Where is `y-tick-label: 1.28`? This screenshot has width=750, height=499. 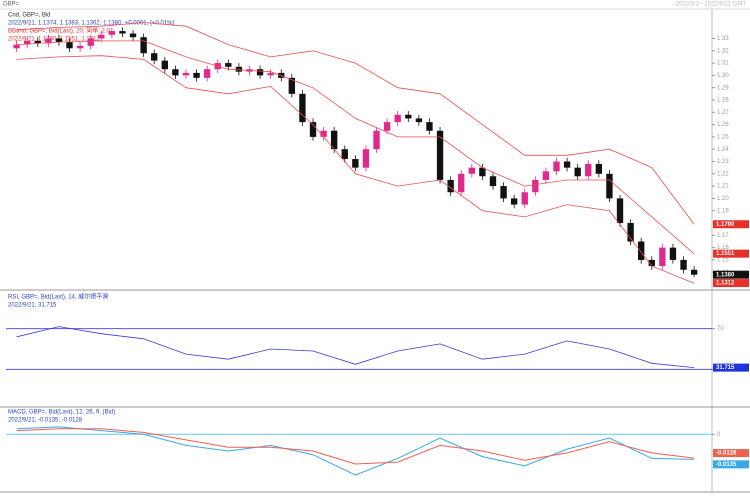
y-tick-label: 1.28 is located at coordinates (723, 101).